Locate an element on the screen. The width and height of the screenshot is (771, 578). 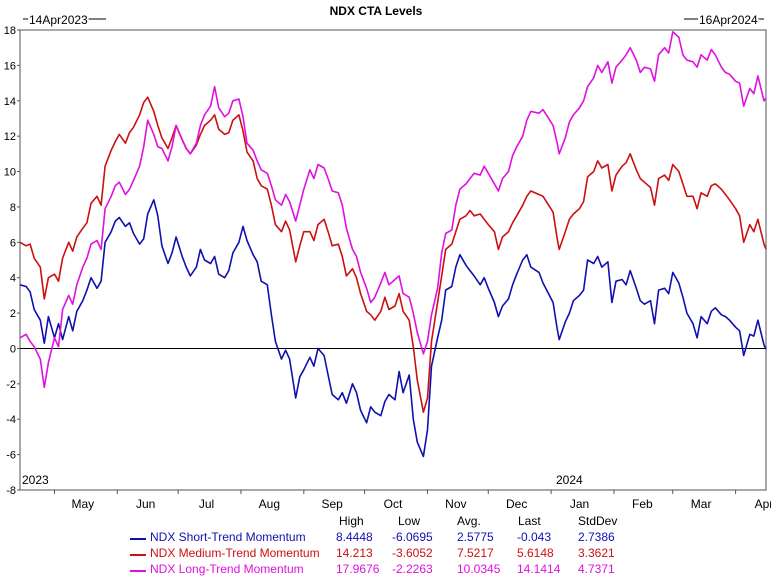
x-tick-label: Aug is located at coordinates (269, 504).